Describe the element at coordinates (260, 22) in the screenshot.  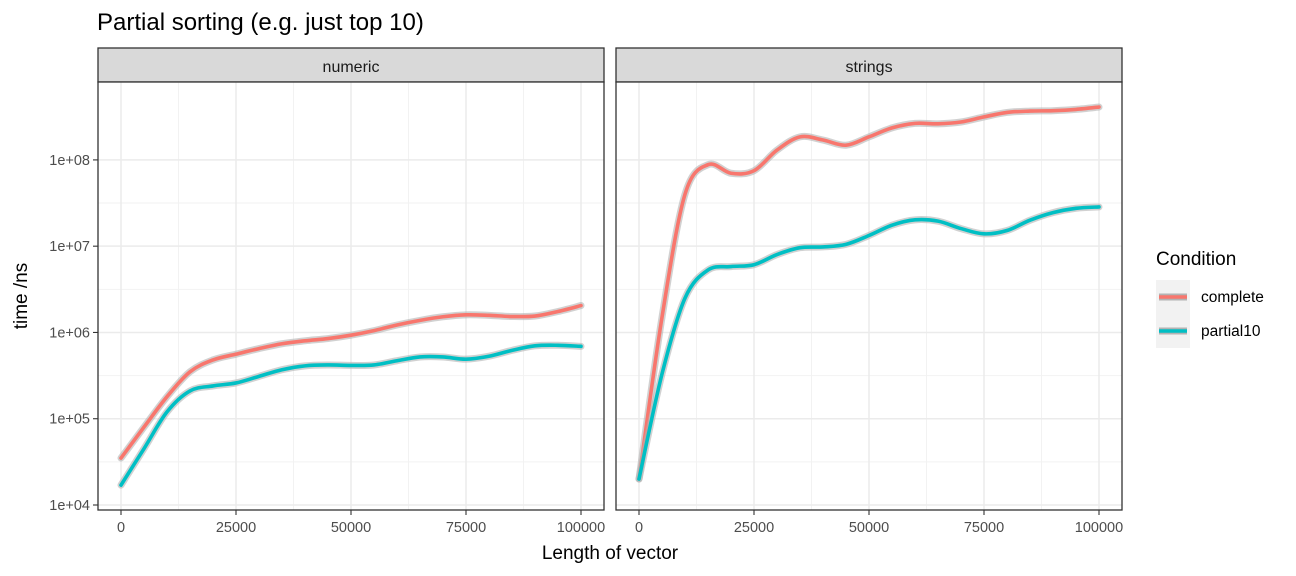
I see `chart-title: Partial sorting (e.g. just top 10)` at that location.